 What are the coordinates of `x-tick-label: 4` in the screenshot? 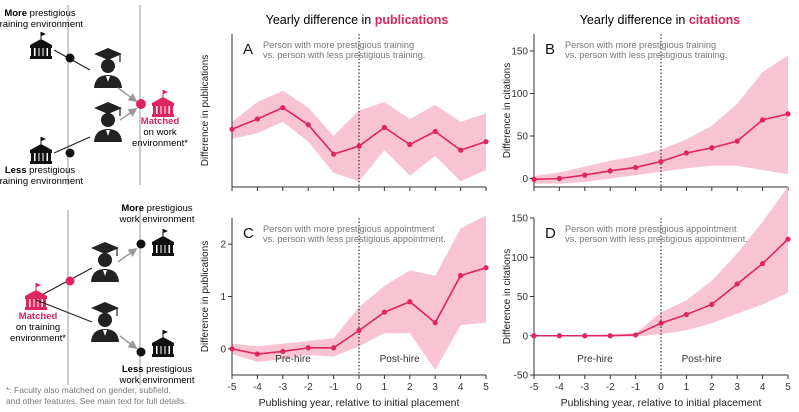 It's located at (461, 387).